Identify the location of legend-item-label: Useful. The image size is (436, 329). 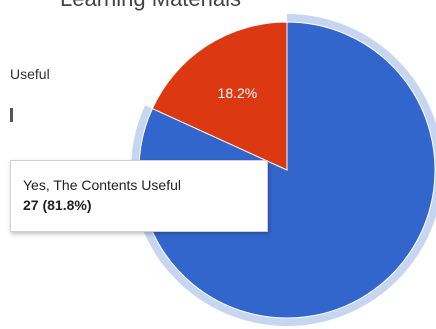
(30, 74).